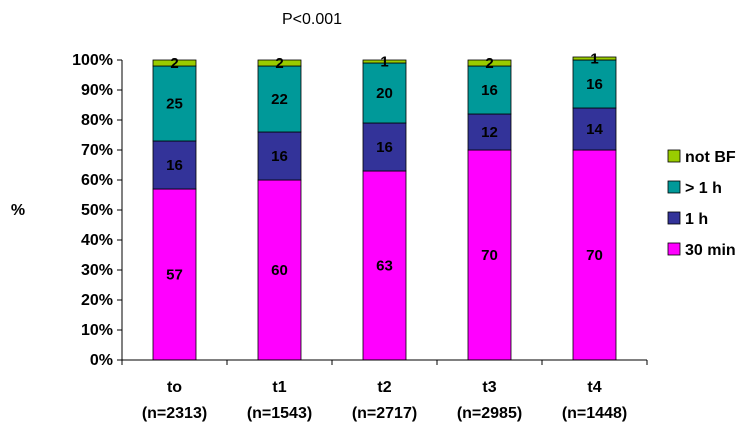 The width and height of the screenshot is (755, 432). What do you see at coordinates (384, 387) in the screenshot?
I see `x-category-label: t2` at bounding box center [384, 387].